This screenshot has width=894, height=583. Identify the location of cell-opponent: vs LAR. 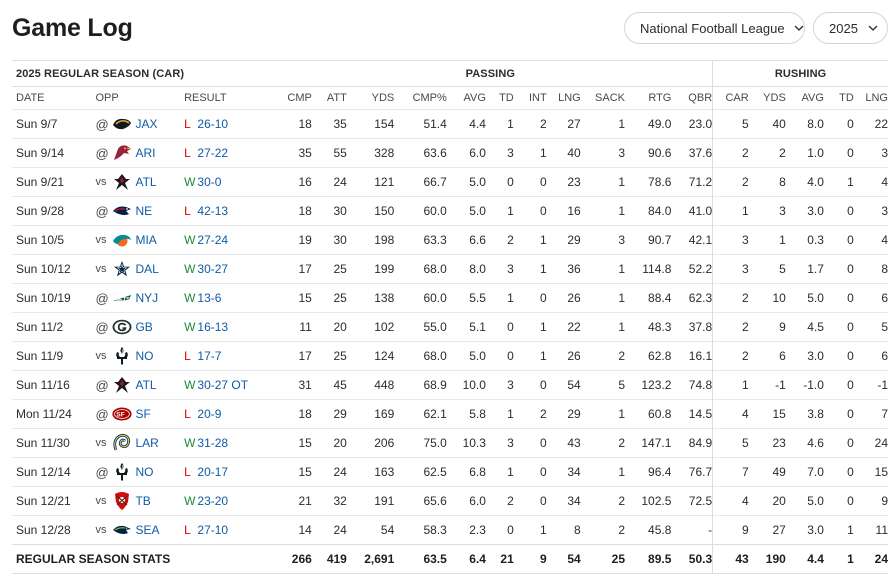
(140, 443).